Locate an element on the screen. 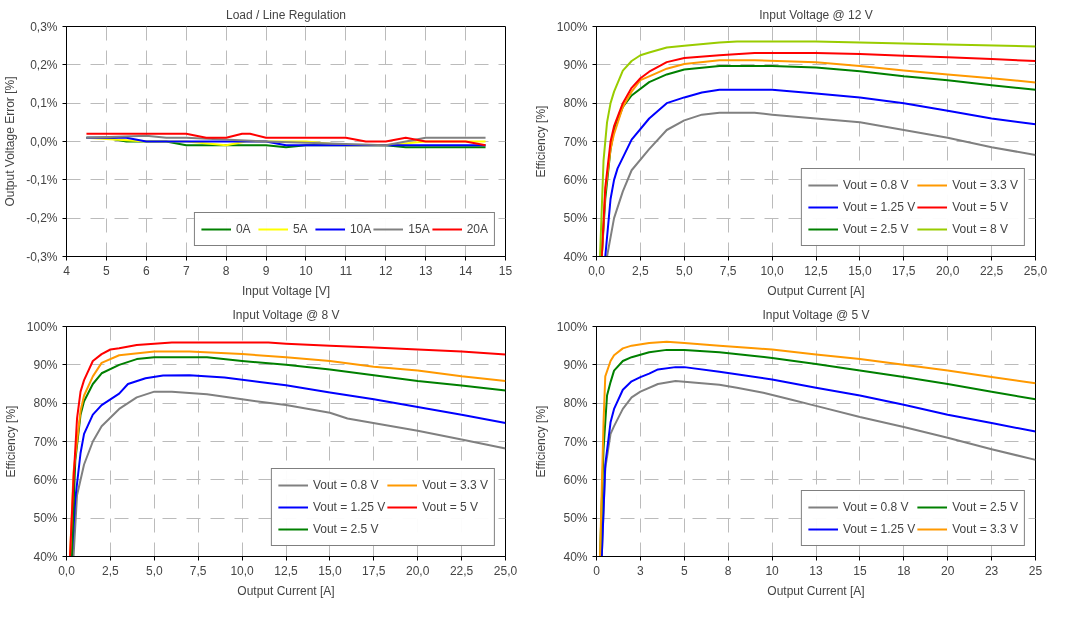 This screenshot has width=1079, height=641. legend-label: 10A is located at coordinates (360, 229).